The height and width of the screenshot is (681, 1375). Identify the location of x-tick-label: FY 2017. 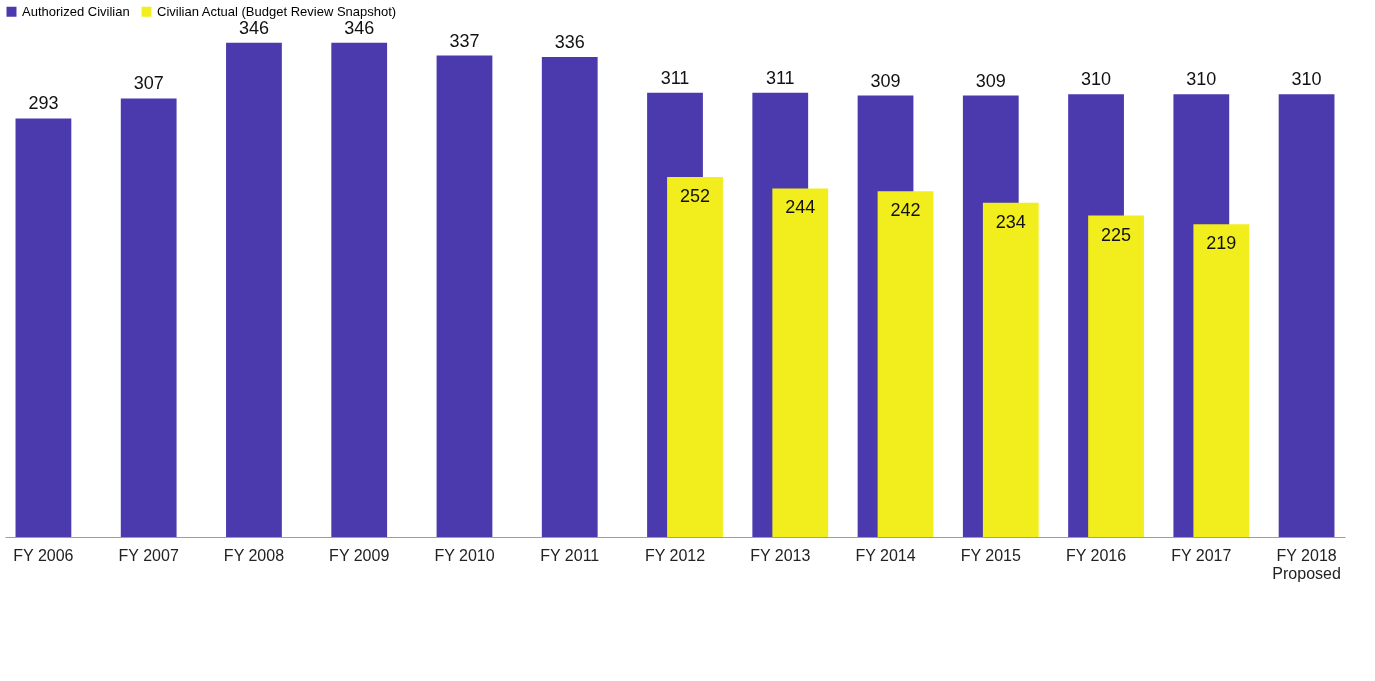
(1201, 555).